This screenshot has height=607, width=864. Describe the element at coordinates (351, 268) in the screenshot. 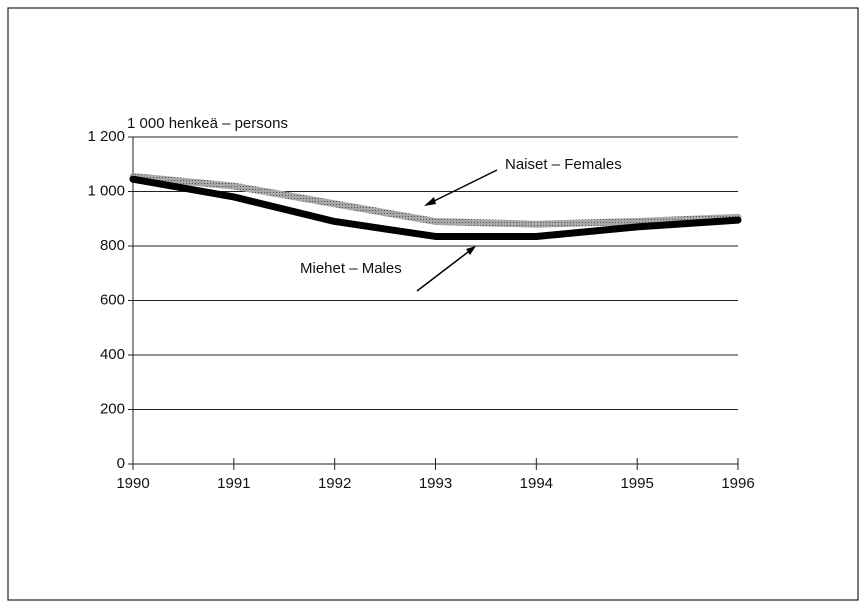

I see `series-label: Miehet – Males` at that location.